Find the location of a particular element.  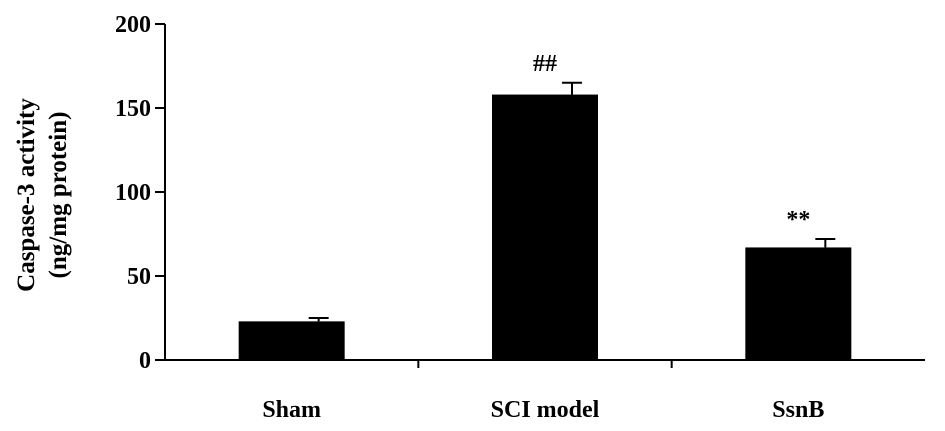

y-tick-label: 100 is located at coordinates (133, 193).